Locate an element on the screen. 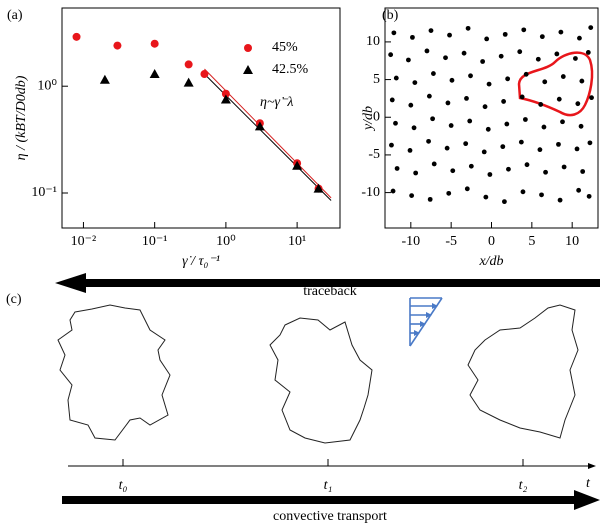 The width and height of the screenshot is (602, 525). legend-label: 42.5% is located at coordinates (290, 69).